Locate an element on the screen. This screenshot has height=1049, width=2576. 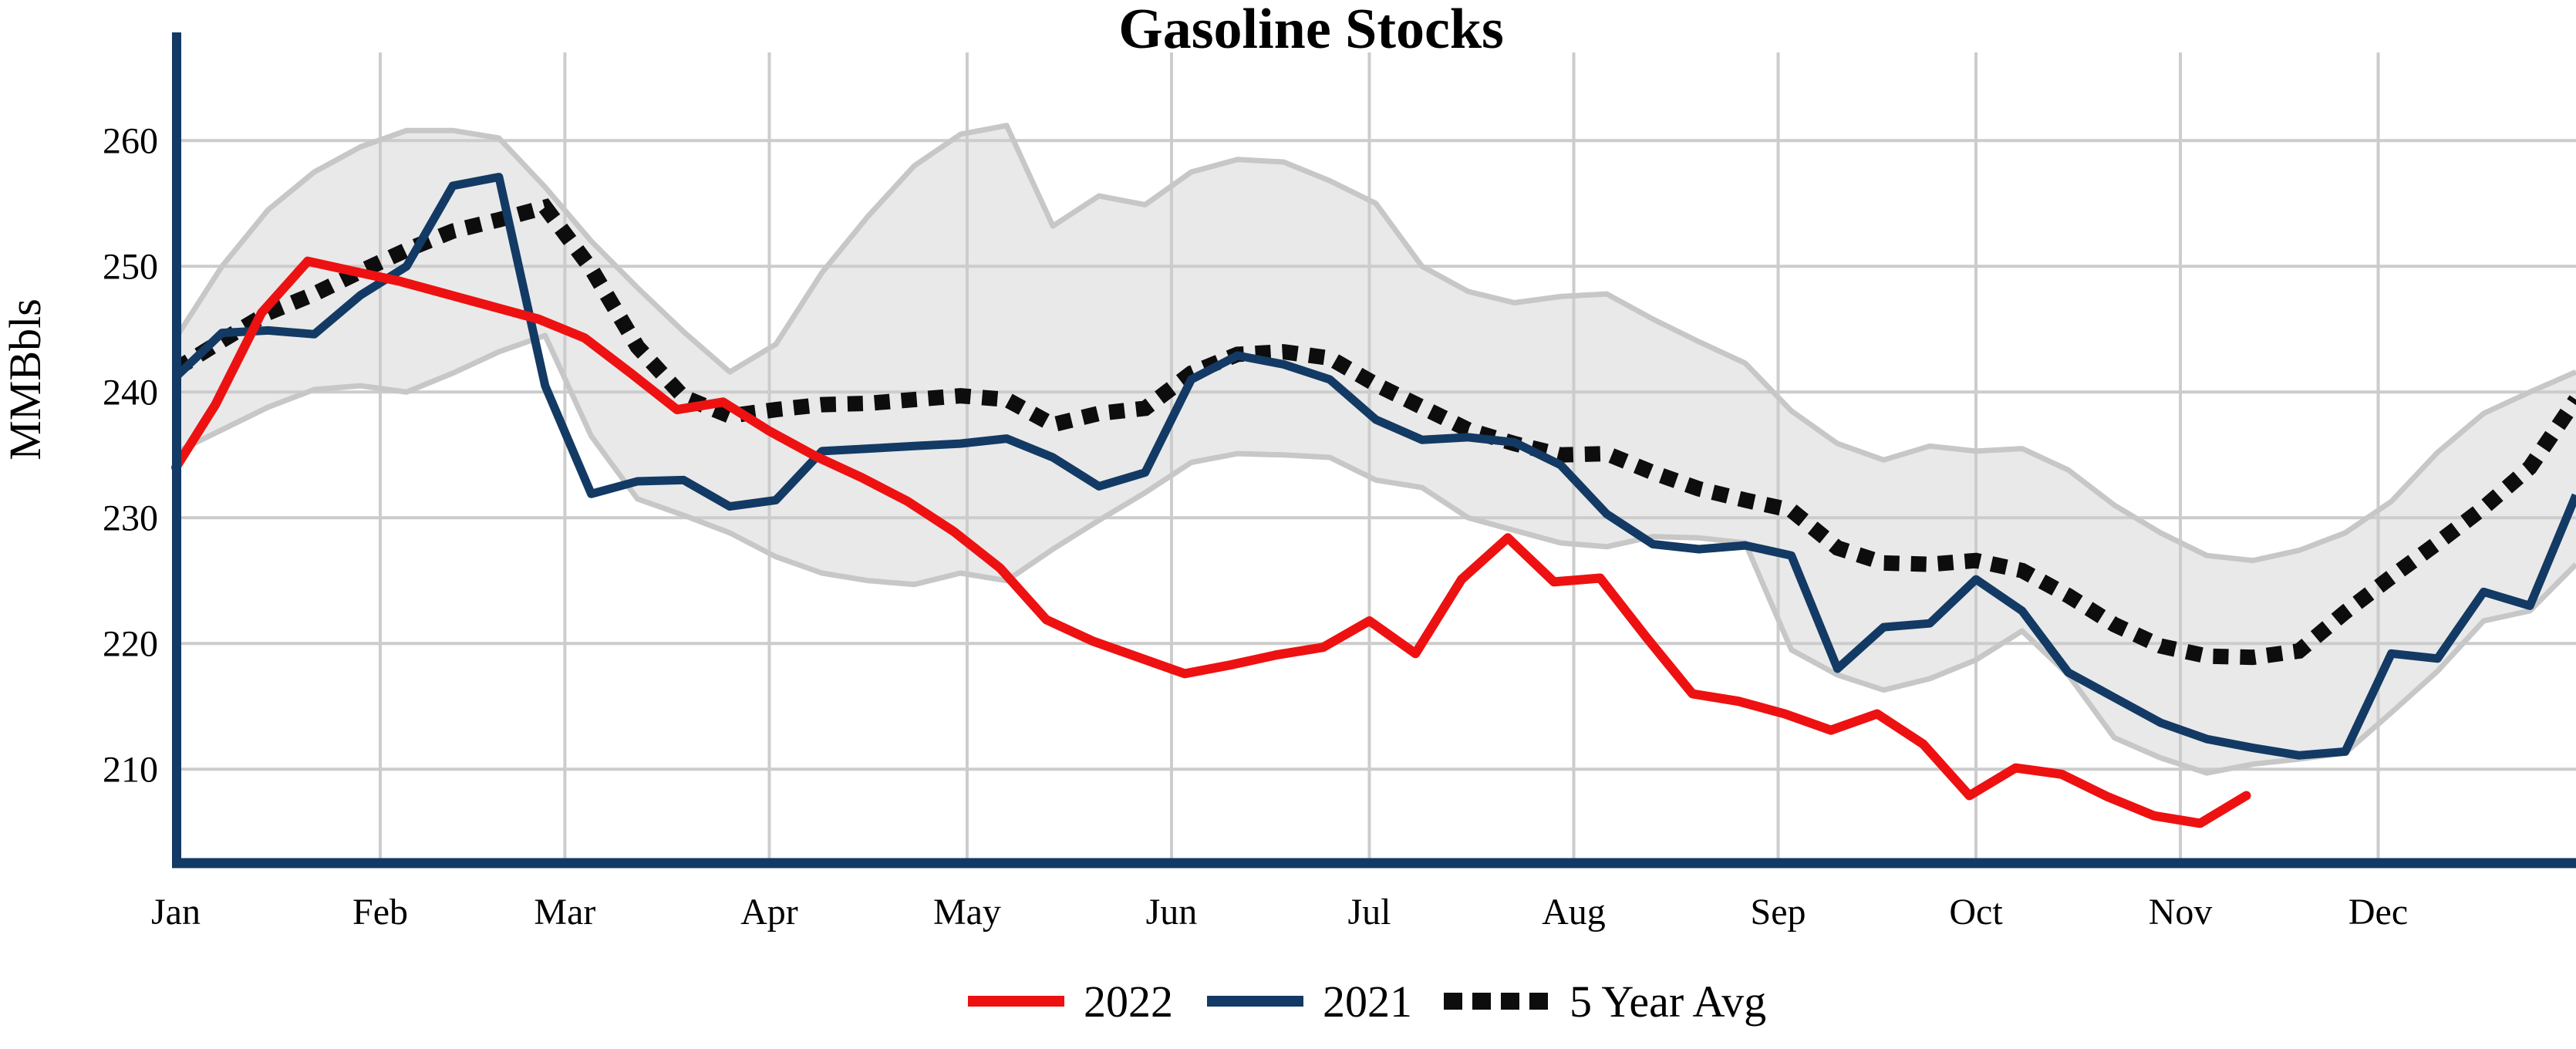
x-tick-label: Oct is located at coordinates (1976, 912).